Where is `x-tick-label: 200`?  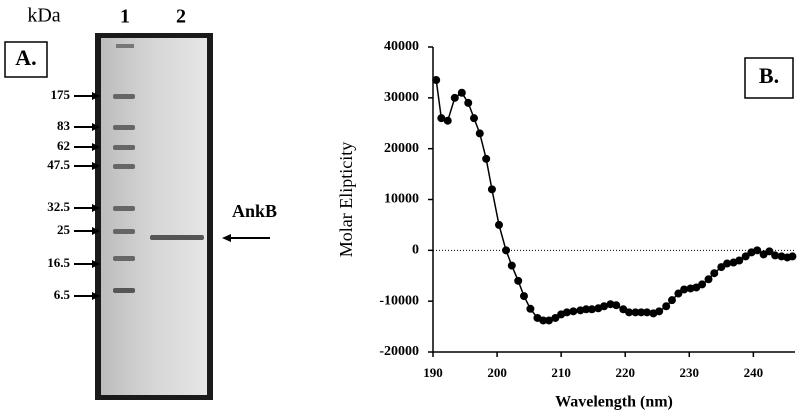
x-tick-label: 200 is located at coordinates (497, 372).